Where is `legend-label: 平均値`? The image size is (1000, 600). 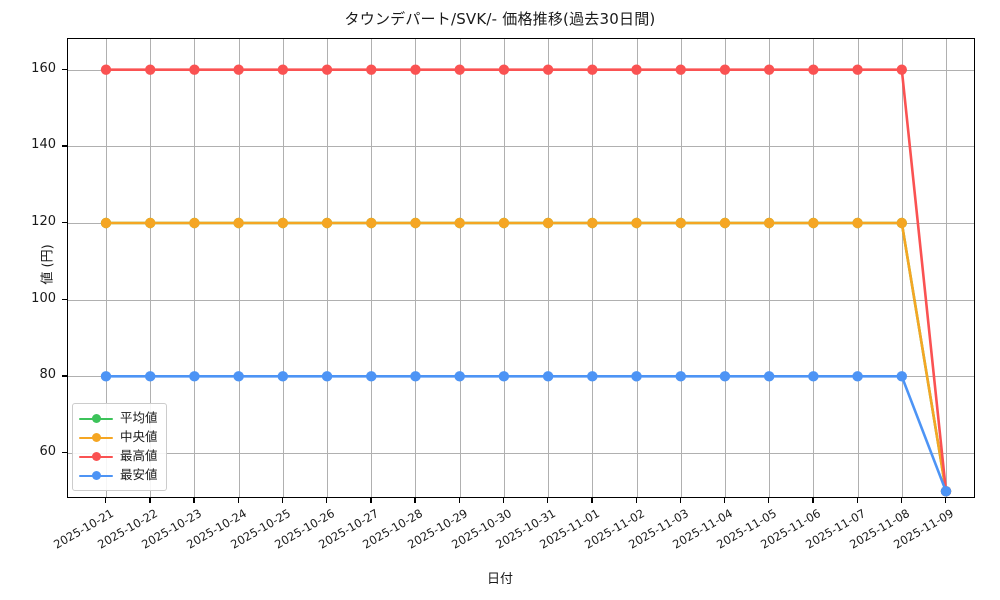
legend-label: 平均値 is located at coordinates (139, 418).